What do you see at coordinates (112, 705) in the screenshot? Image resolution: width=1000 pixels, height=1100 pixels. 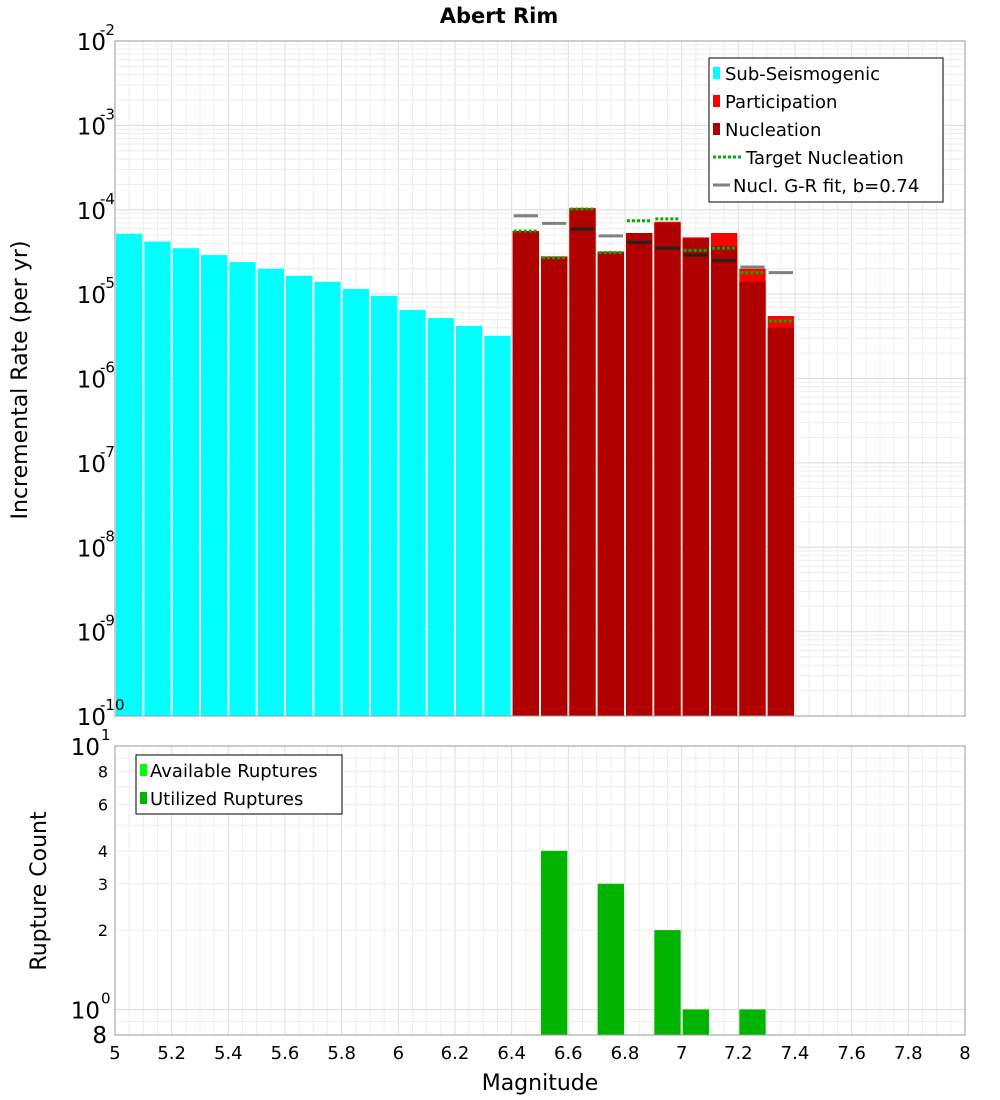 I see `top-y-tick-exponent: -10` at bounding box center [112, 705].